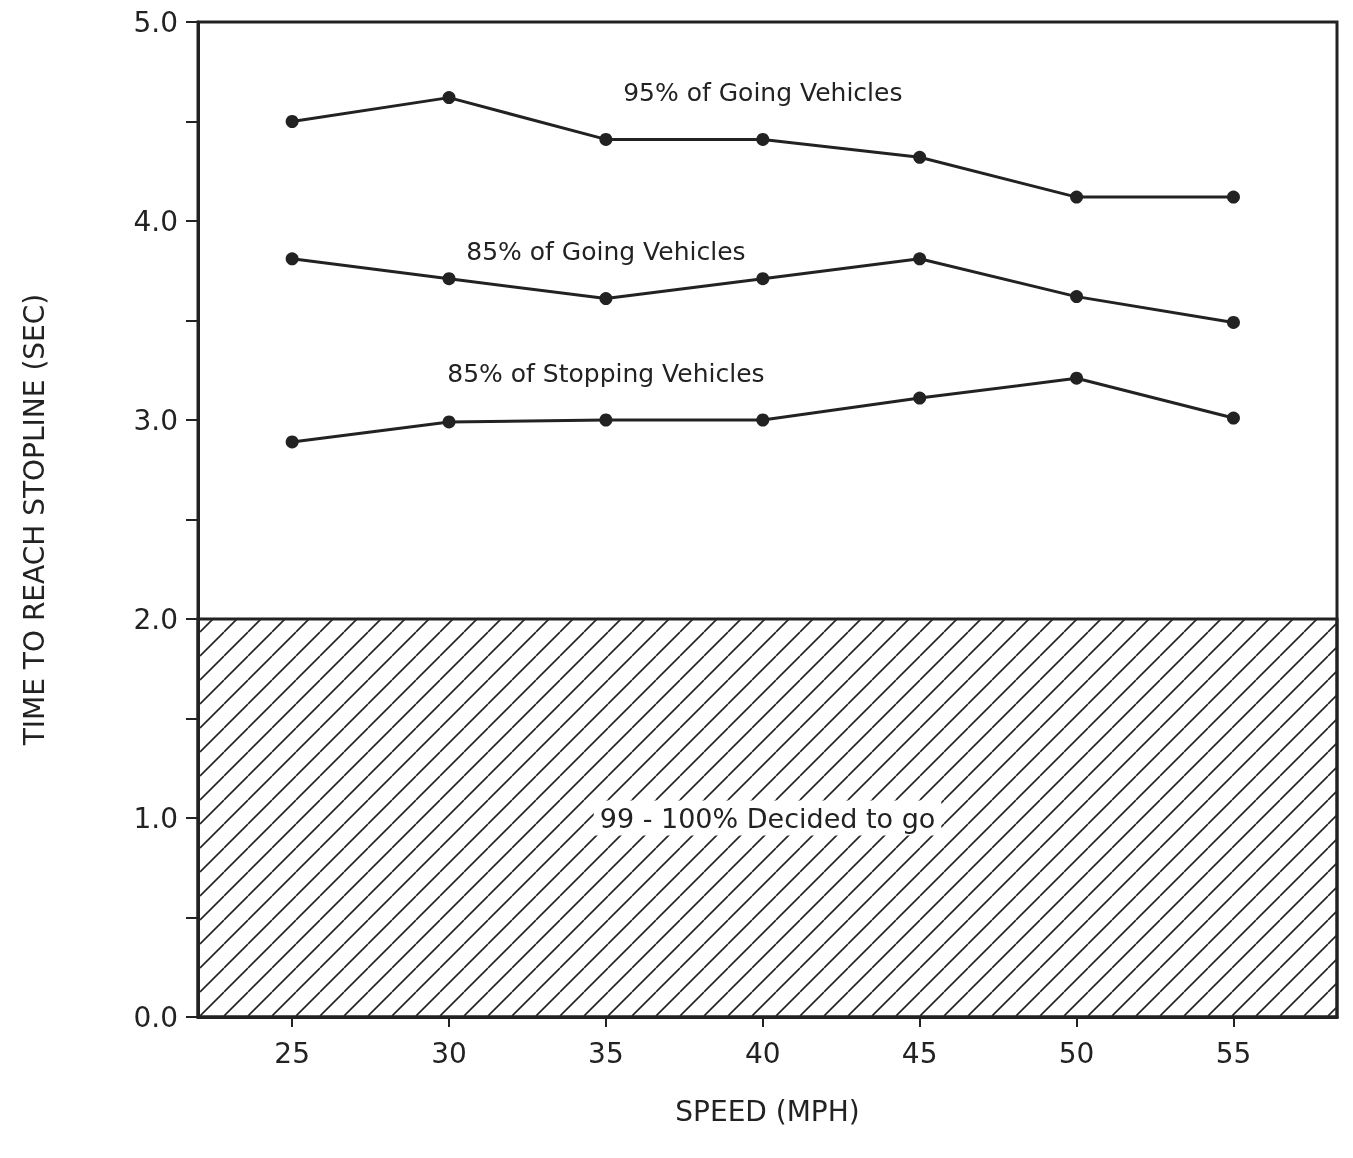 Image resolution: width=1353 pixels, height=1158 pixels. Describe the element at coordinates (767, 818) in the screenshot. I see `band-label: 99 - 100% Decided to go` at that location.